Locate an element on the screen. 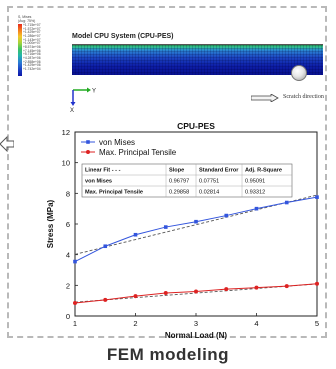 The image size is (336, 369). fit-table-cell: 0.96797 is located at coordinates (179, 182).